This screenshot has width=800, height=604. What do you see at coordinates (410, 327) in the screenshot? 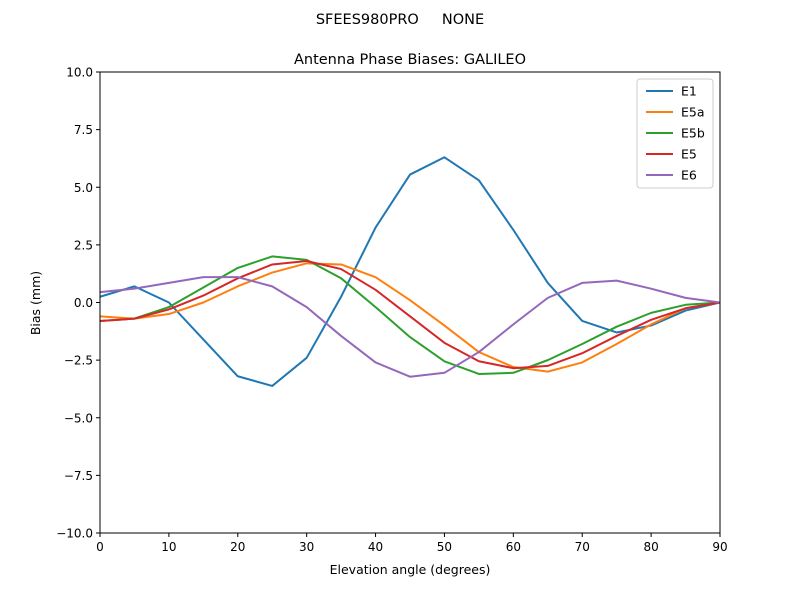
I see `series-line-e6` at bounding box center [410, 327].